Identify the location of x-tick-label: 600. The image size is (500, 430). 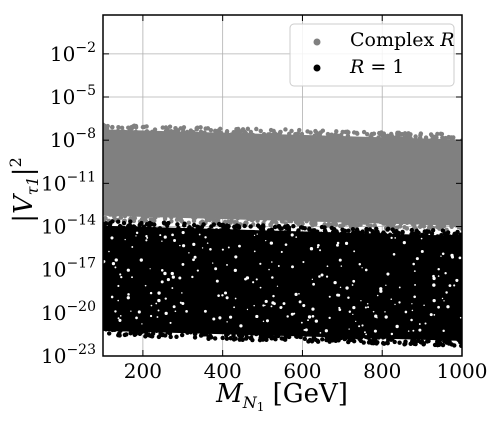
(302, 371).